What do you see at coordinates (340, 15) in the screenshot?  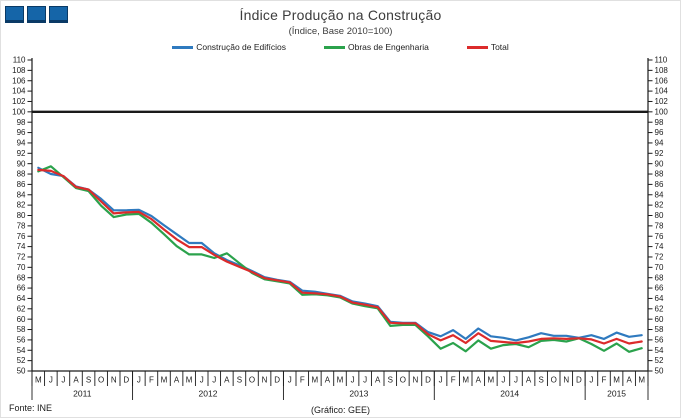 I see `chart-title: Índice Produção na Construção` at bounding box center [340, 15].